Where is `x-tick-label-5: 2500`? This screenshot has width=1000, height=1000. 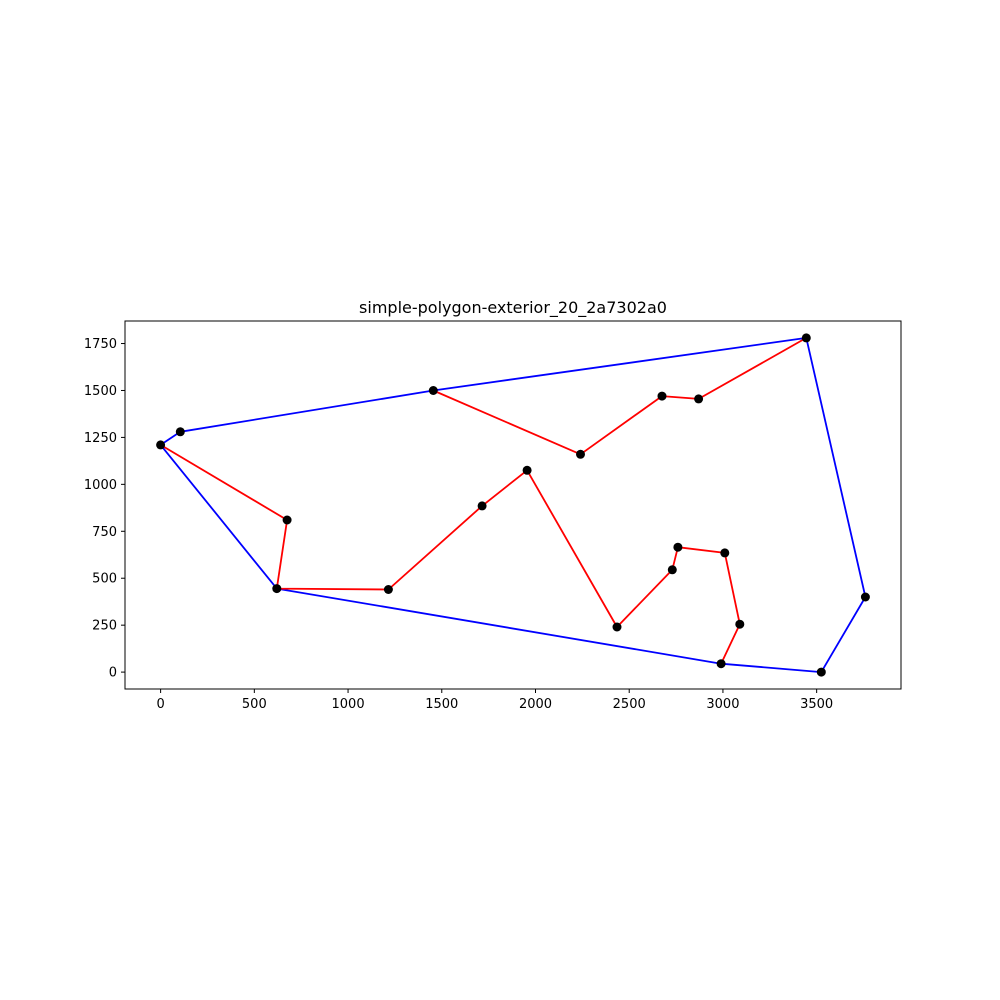
x-tick-label-5: 2500 is located at coordinates (629, 704).